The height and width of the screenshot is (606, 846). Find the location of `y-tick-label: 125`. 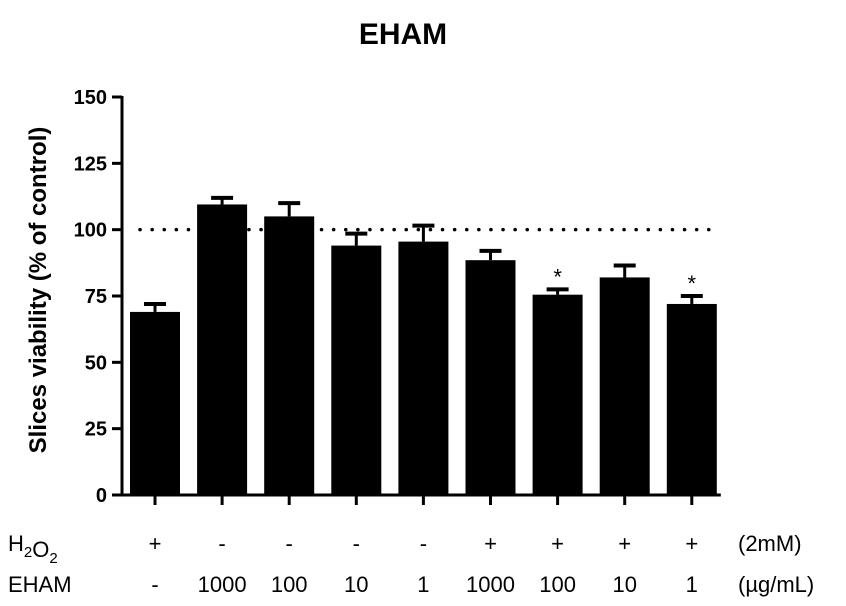

y-tick-label: 125 is located at coordinates (90, 164).